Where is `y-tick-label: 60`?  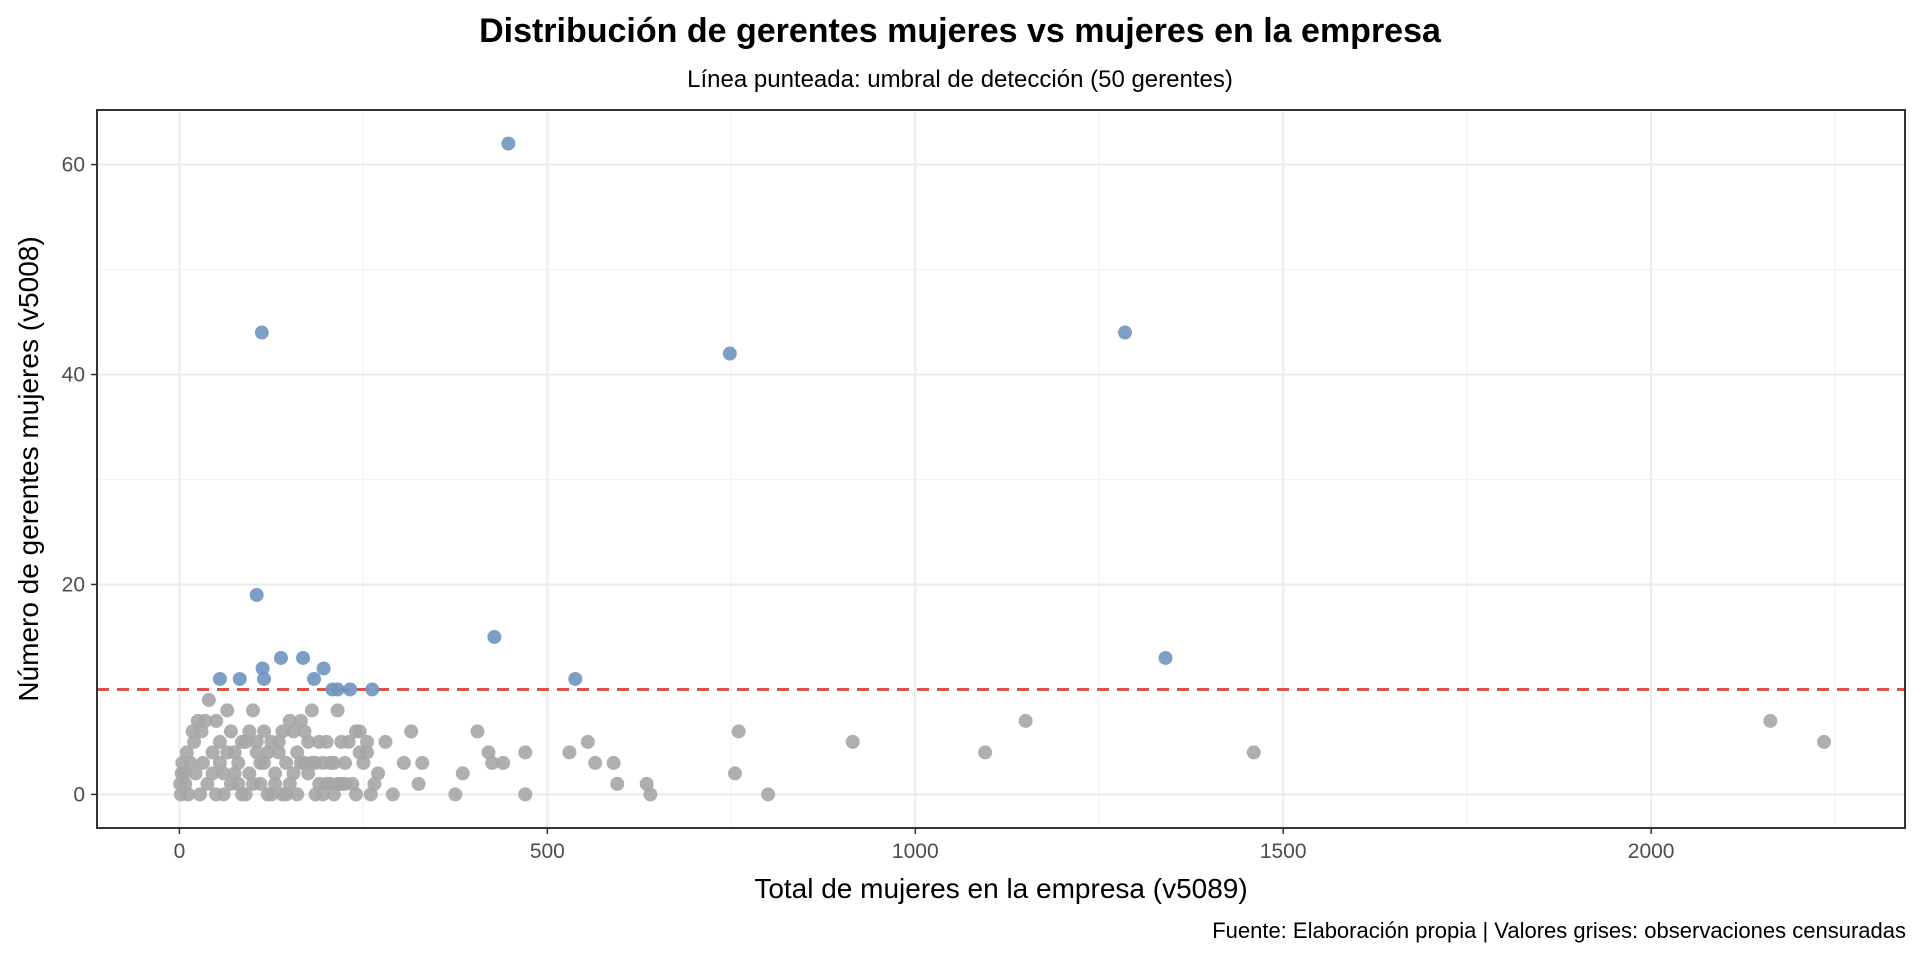
y-tick-label: 60 is located at coordinates (73, 165).